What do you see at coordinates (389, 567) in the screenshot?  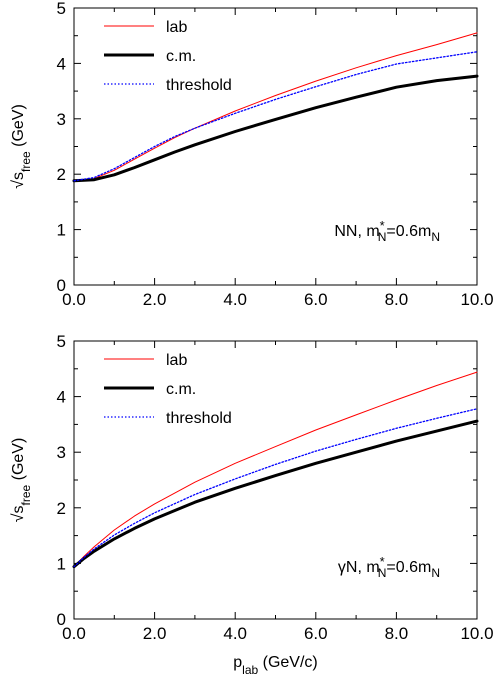 I see `panel-annotation: γN, m* N=0.6mN` at bounding box center [389, 567].